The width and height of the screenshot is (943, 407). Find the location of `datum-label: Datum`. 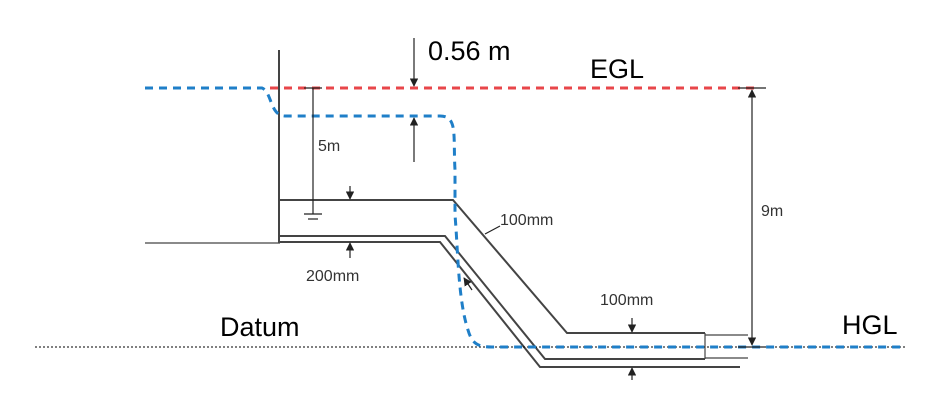

datum-label: Datum is located at coordinates (260, 327).